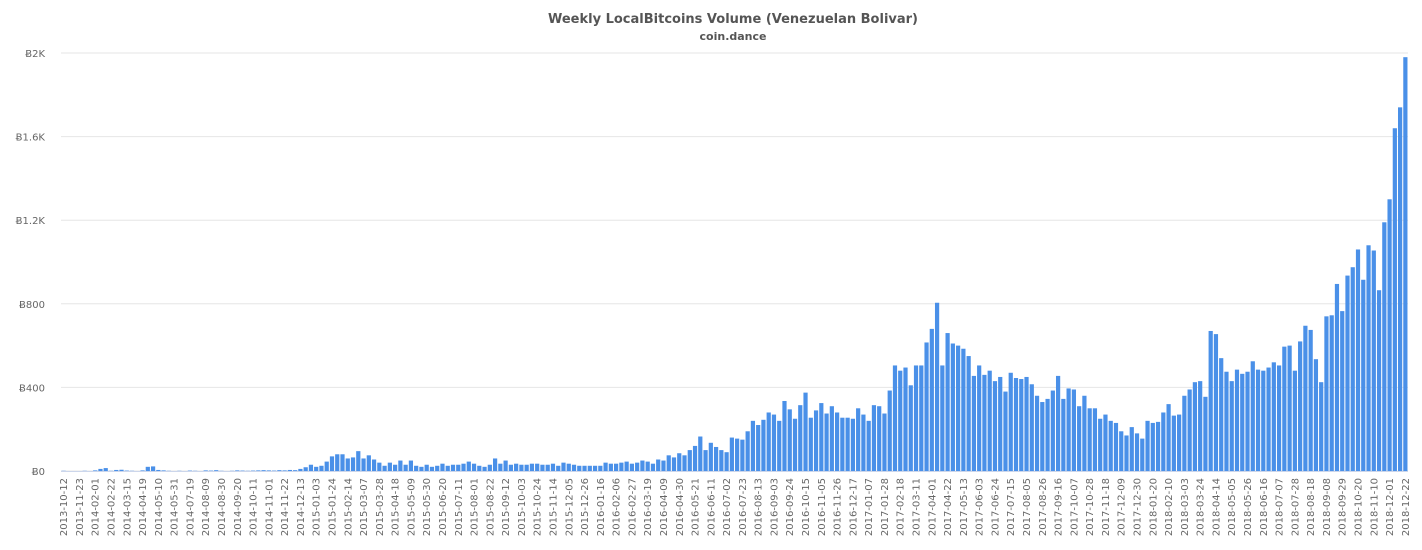 The width and height of the screenshot is (1422, 550). What do you see at coordinates (1406, 507) in the screenshot?
I see `x-tick-label: 2018-12-22` at bounding box center [1406, 507].